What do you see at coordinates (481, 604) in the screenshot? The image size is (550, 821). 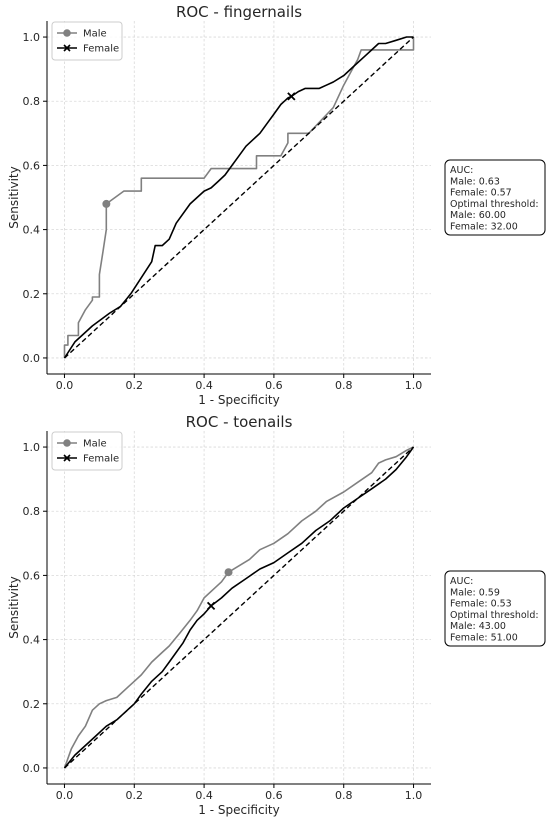 I see `annotation-line: Female: 0.53` at bounding box center [481, 604].